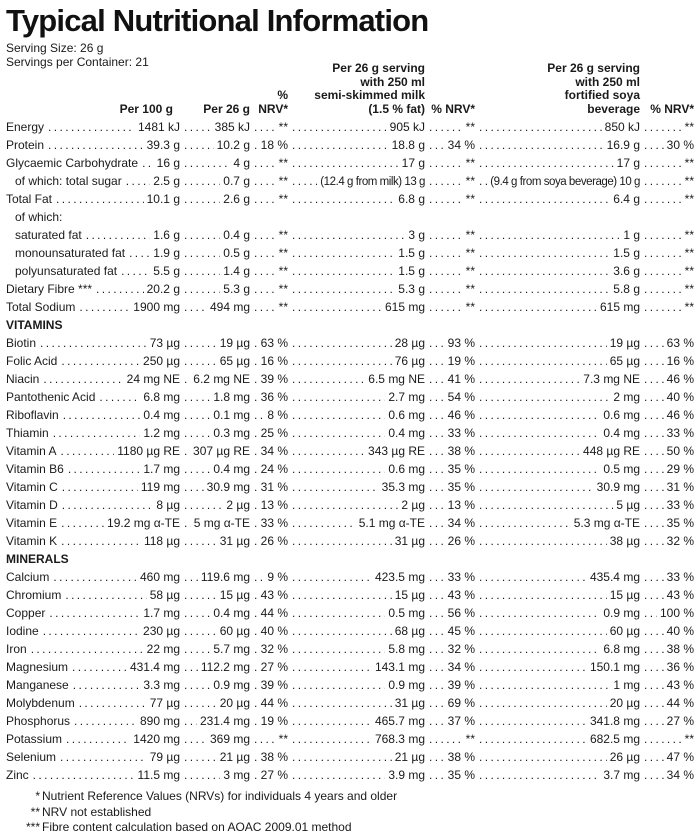 The width and height of the screenshot is (700, 840). What do you see at coordinates (369, 95) in the screenshot?
I see `milk-header-line-3: semi-skimmed milk` at bounding box center [369, 95].